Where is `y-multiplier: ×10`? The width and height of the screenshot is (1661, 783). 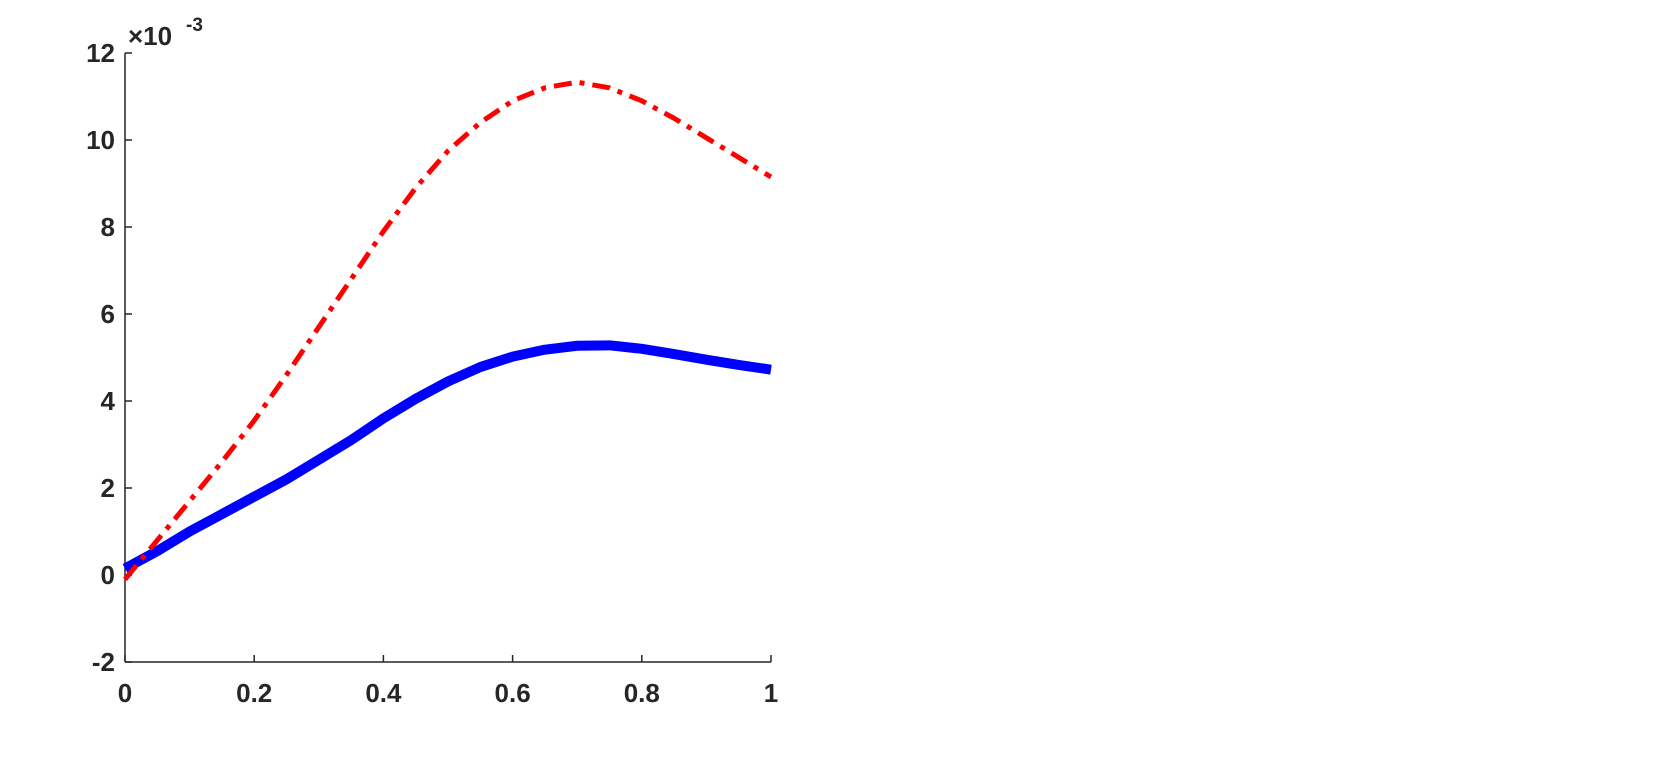 y-multiplier: ×10 is located at coordinates (150, 36).